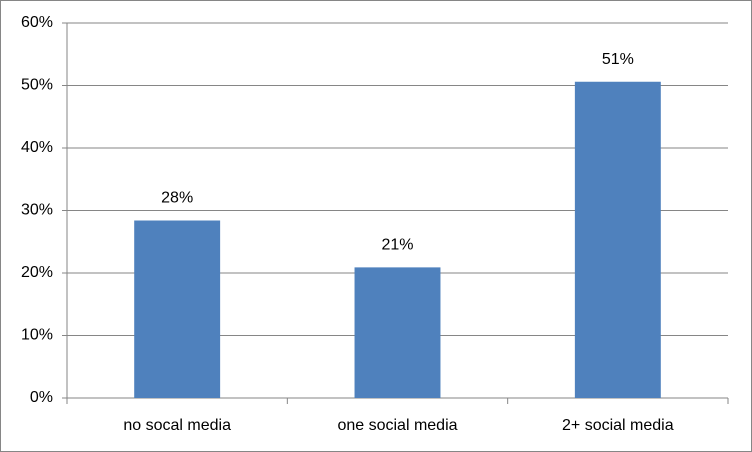 The width and height of the screenshot is (752, 452). Describe the element at coordinates (37, 210) in the screenshot. I see `y-tick-label: 30%` at that location.